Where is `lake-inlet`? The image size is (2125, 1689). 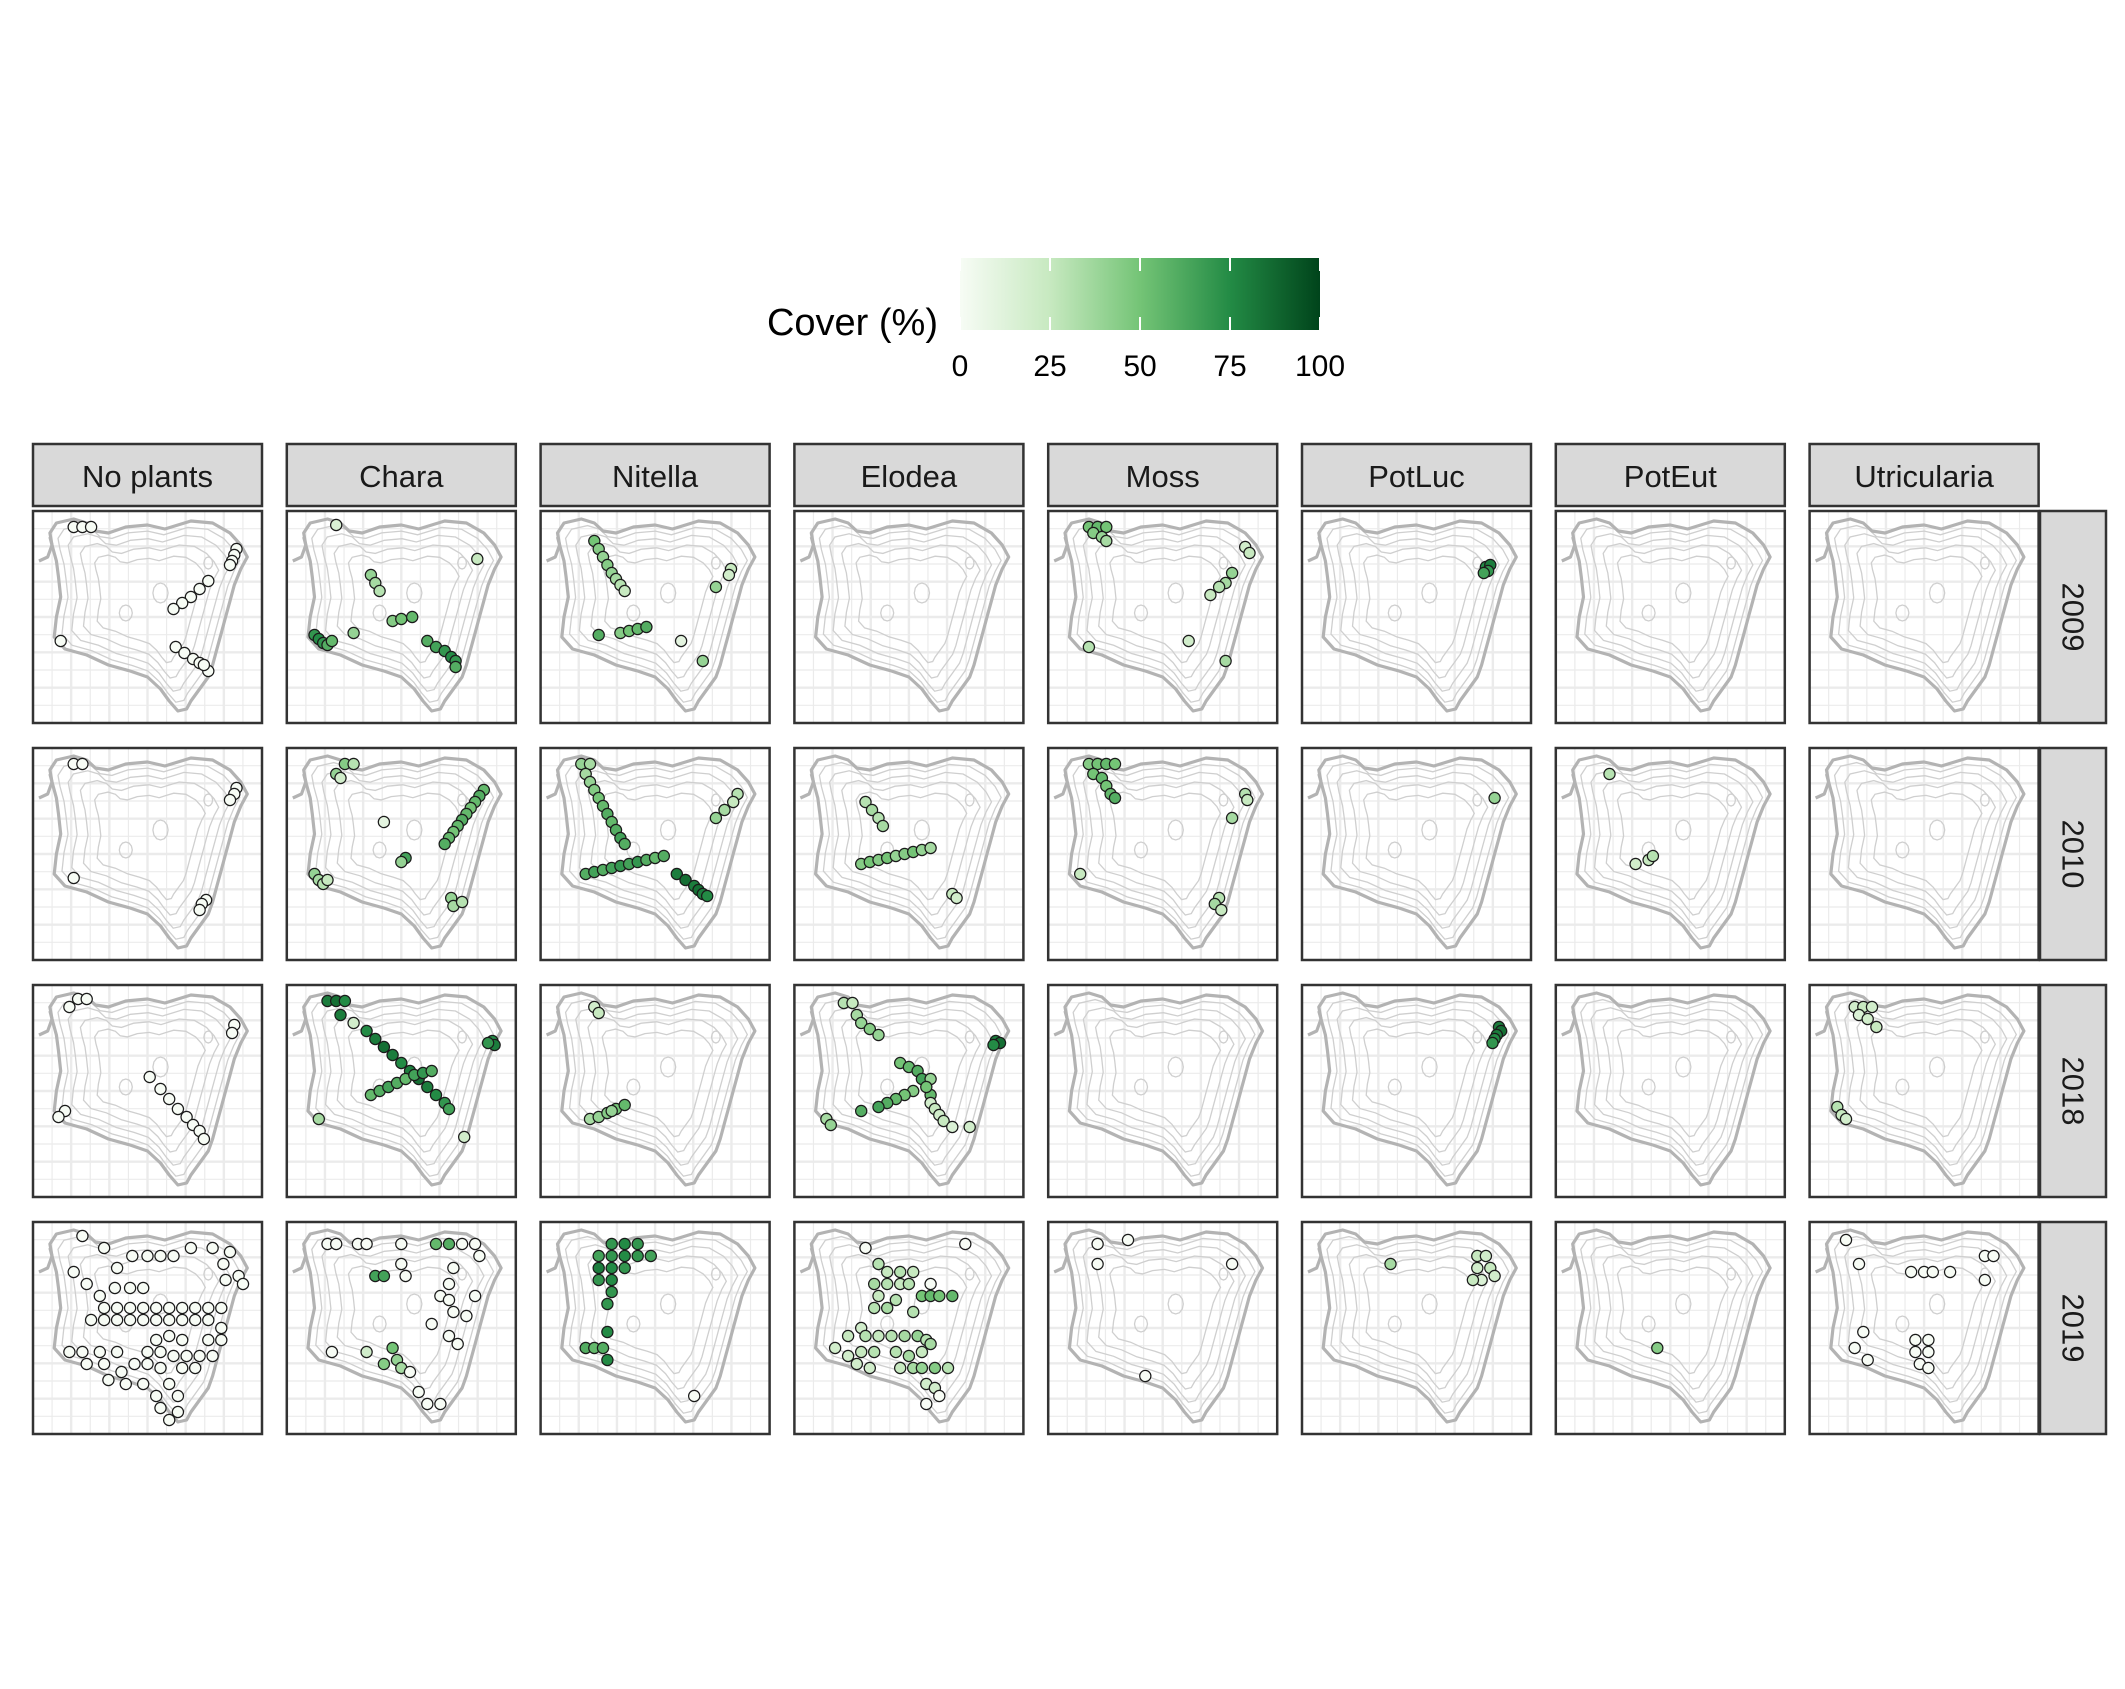
lake-inlet is located at coordinates (46, 786).